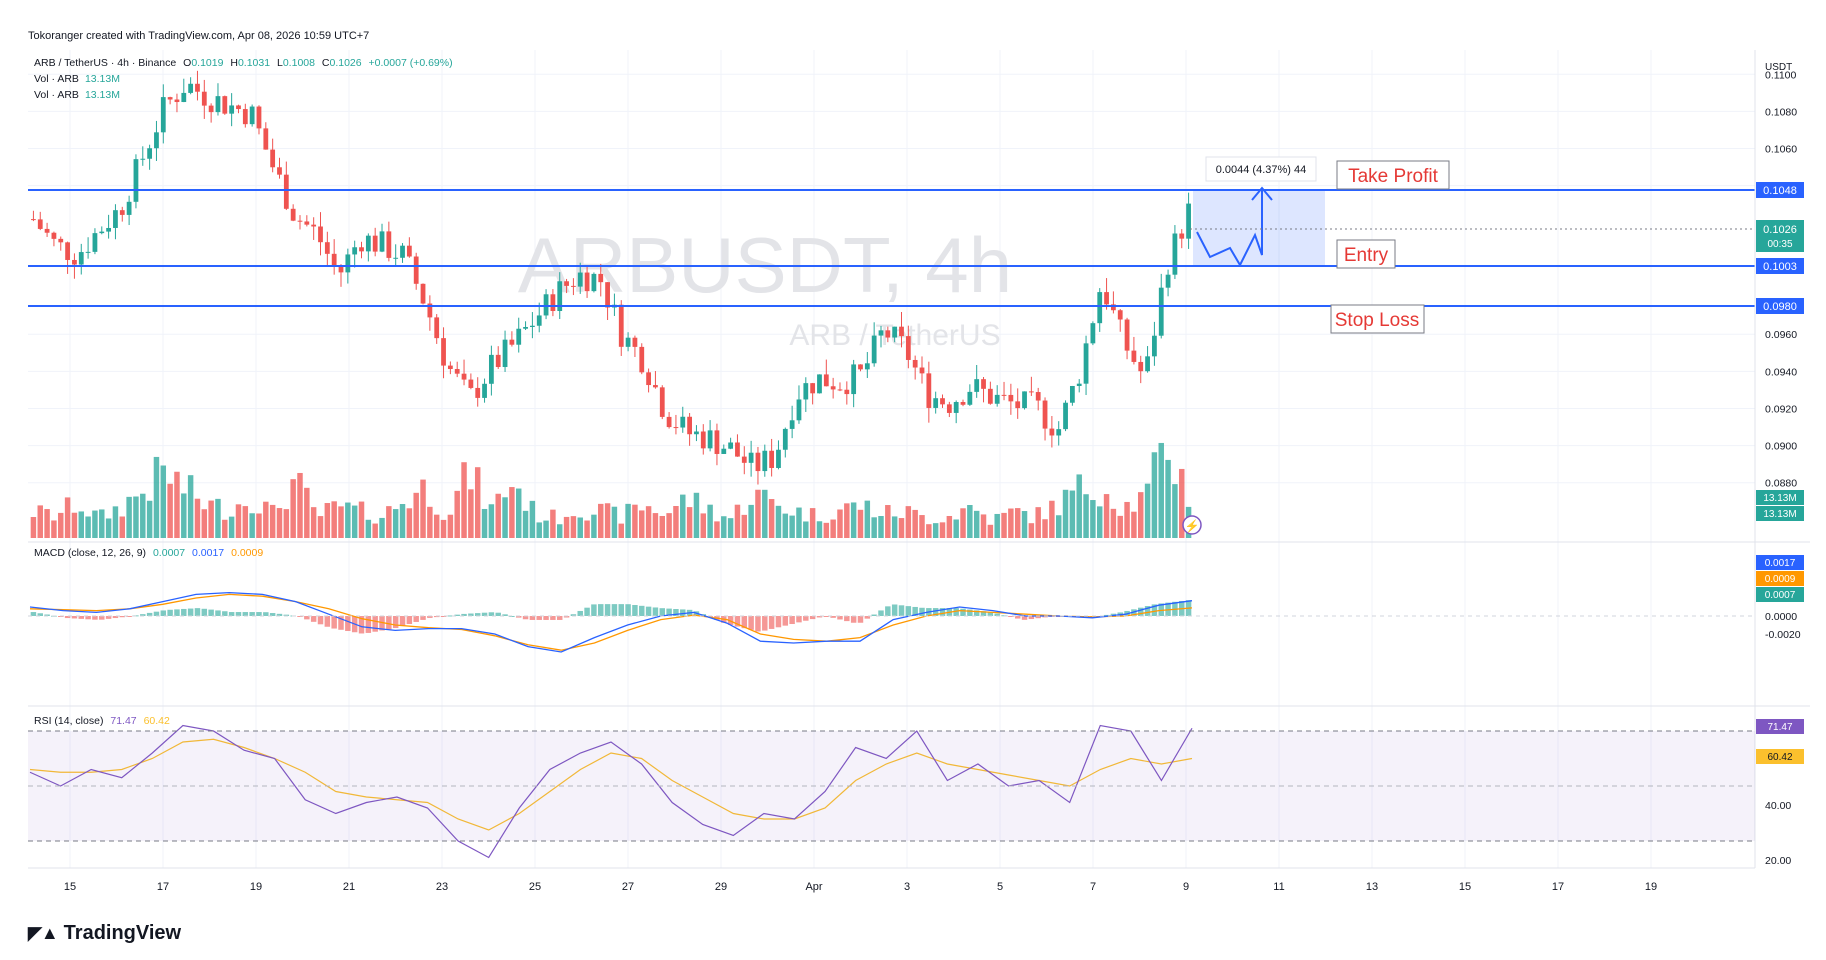 Image resolution: width=1826 pixels, height=960 pixels. I want to click on price-tick-label: 0.1100, so click(1780, 75).